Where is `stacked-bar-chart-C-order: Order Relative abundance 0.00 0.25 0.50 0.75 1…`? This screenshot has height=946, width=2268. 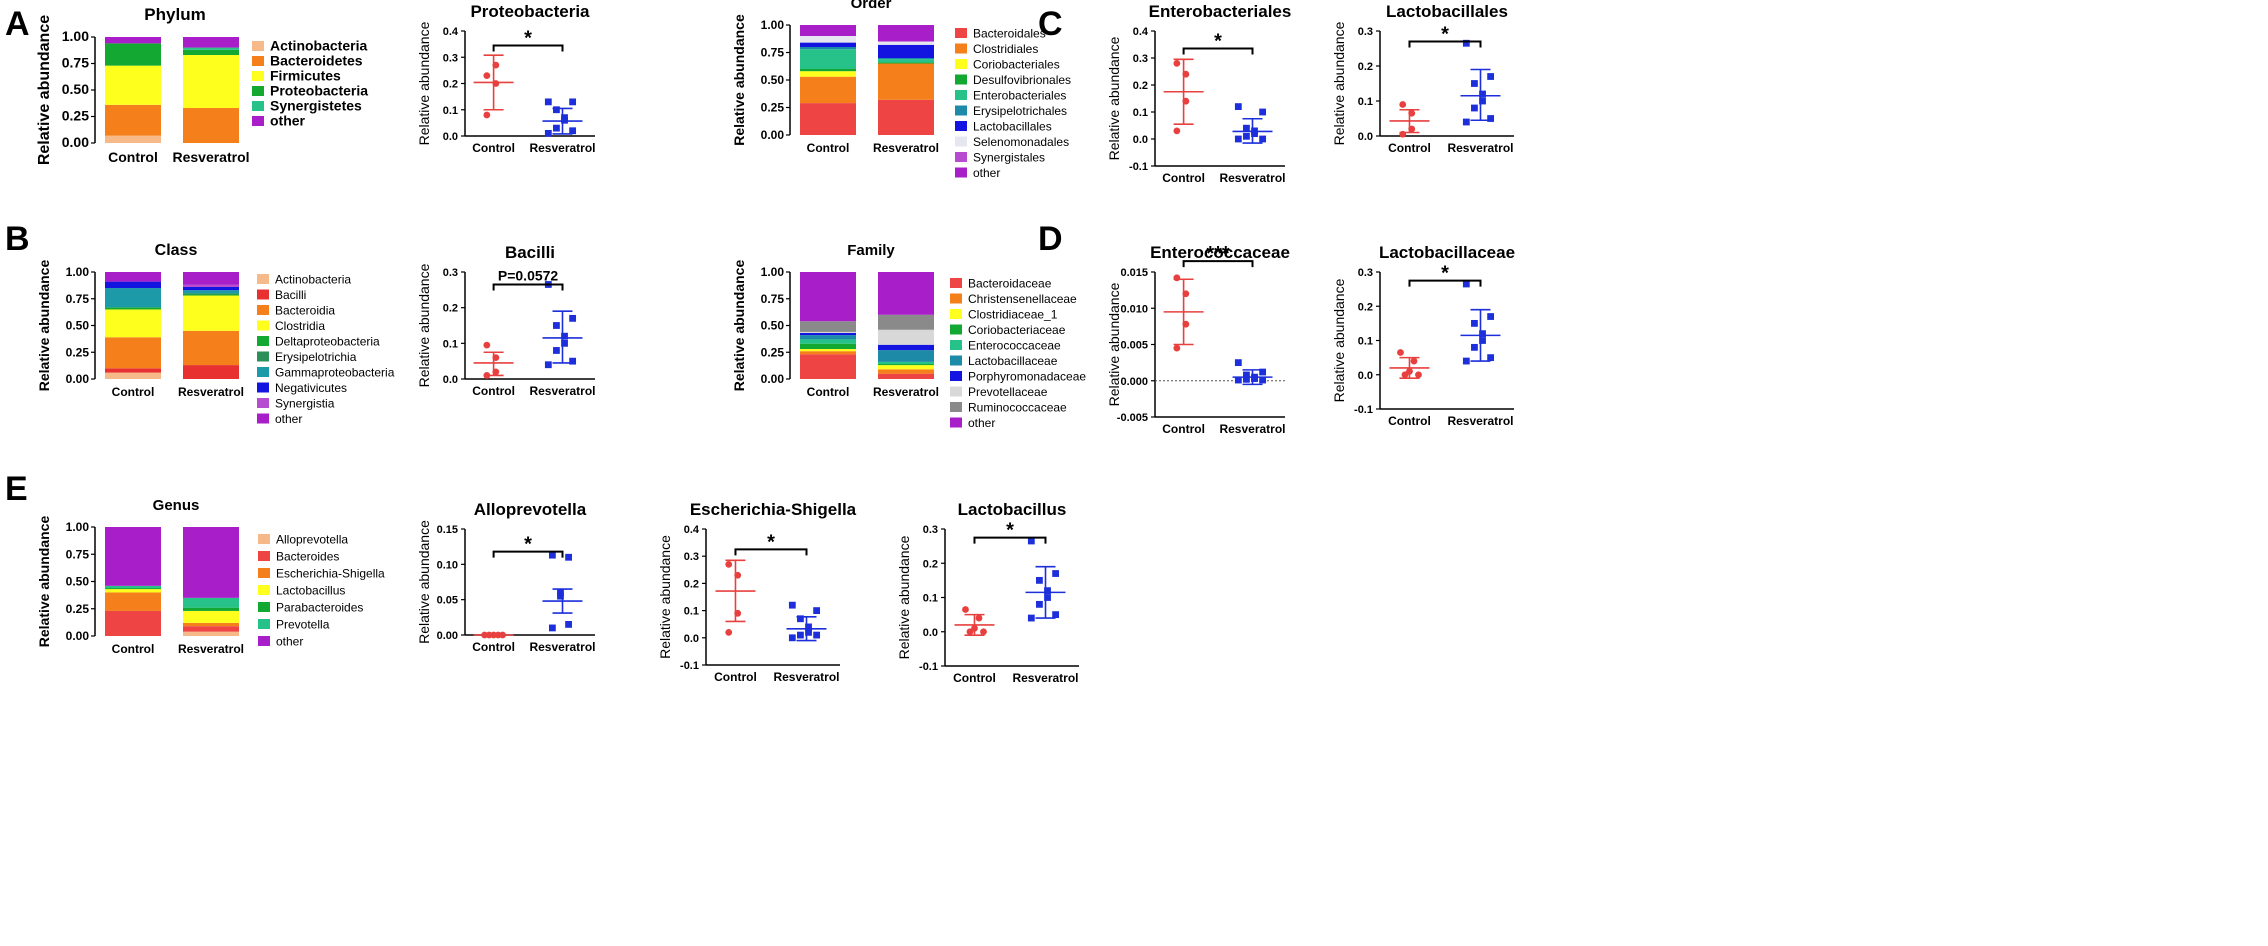
stacked-bar-chart-C-order: Order Relative abundance 0.00 0.25 0.50 0.75 1… is located at coordinates (901, 90).